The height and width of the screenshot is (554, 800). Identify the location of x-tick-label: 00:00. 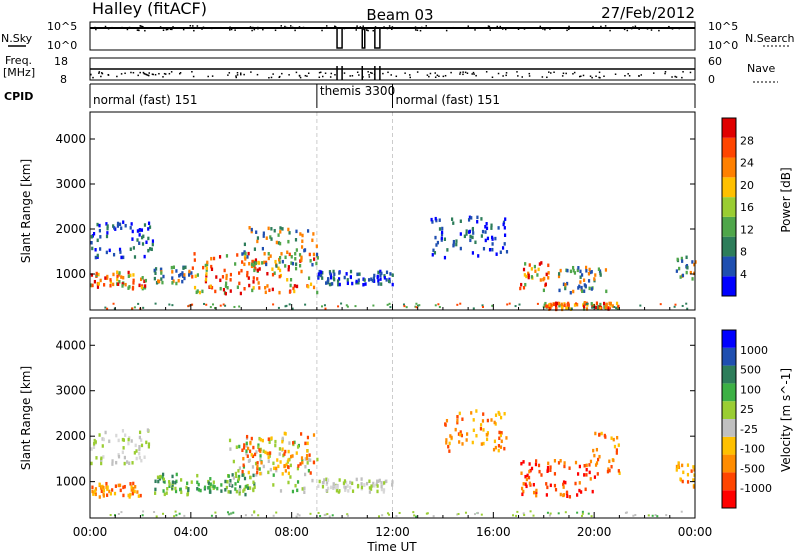
(695, 532).